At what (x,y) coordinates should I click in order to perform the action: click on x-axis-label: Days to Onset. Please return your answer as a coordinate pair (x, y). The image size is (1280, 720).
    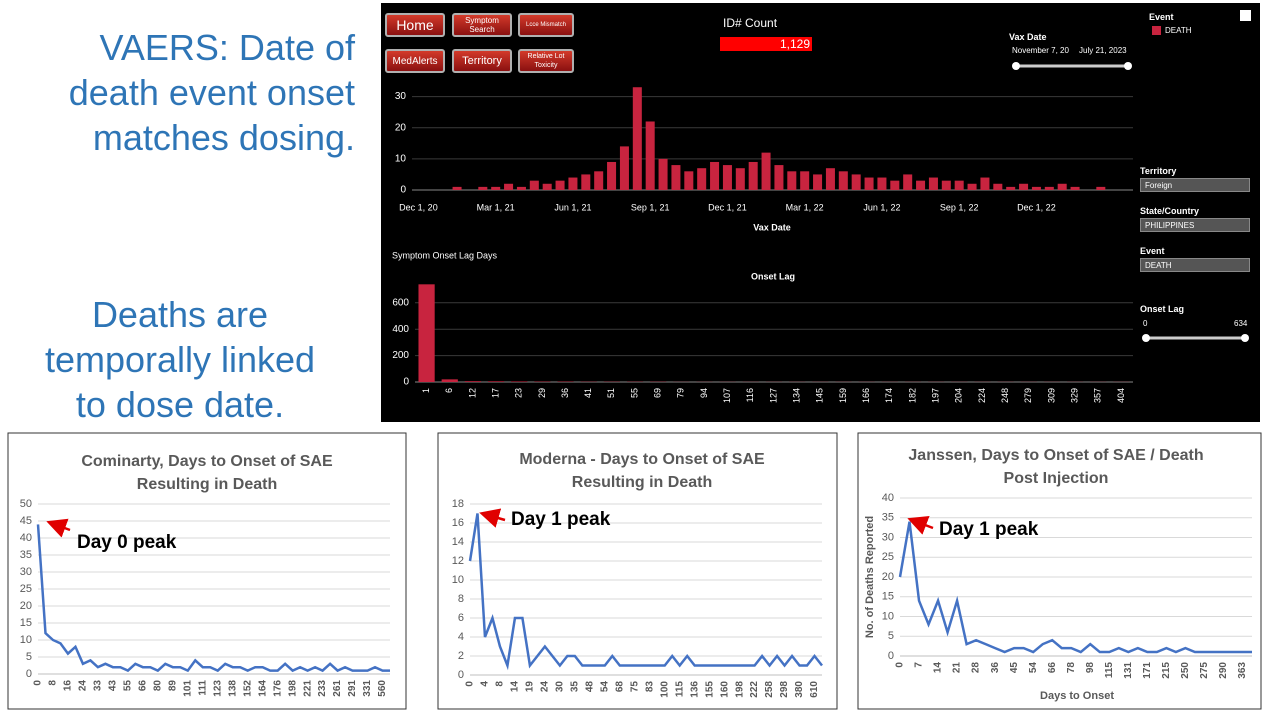
    Looking at the image, I should click on (1077, 696).